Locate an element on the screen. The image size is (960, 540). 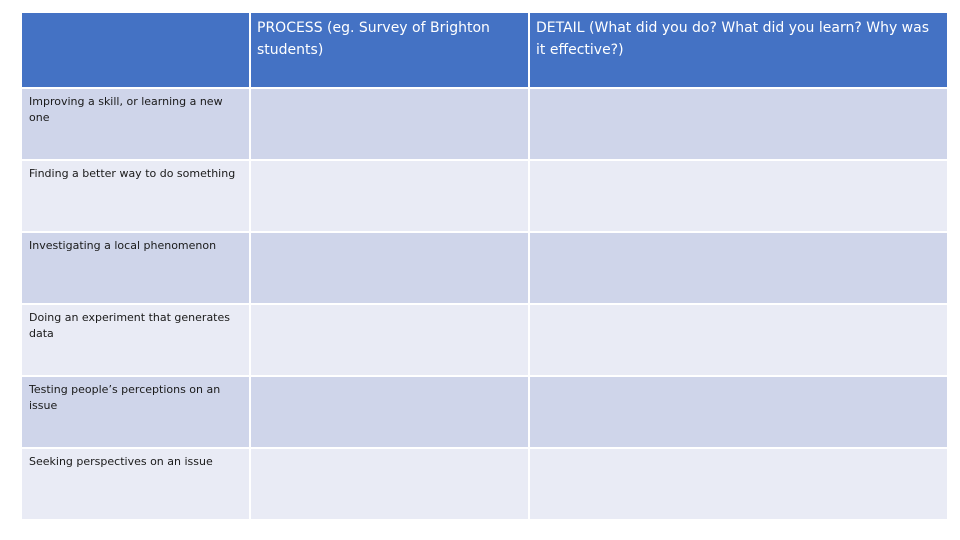
table-row: Doing an experiment that generates data is located at coordinates (484, 340).